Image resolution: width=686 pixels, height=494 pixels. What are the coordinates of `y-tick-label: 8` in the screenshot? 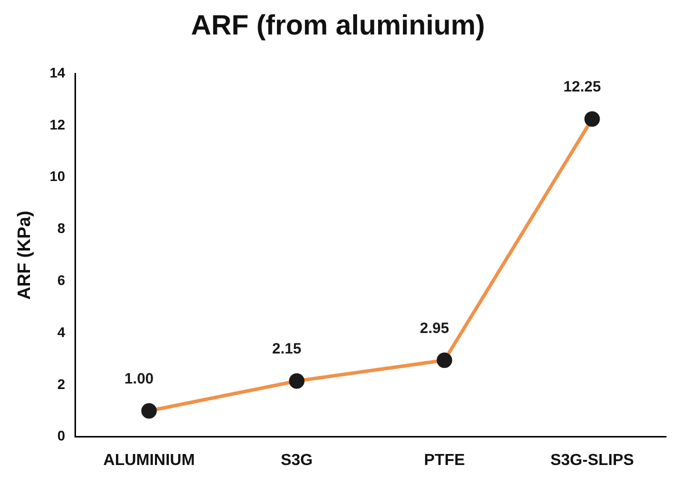 It's located at (61, 228).